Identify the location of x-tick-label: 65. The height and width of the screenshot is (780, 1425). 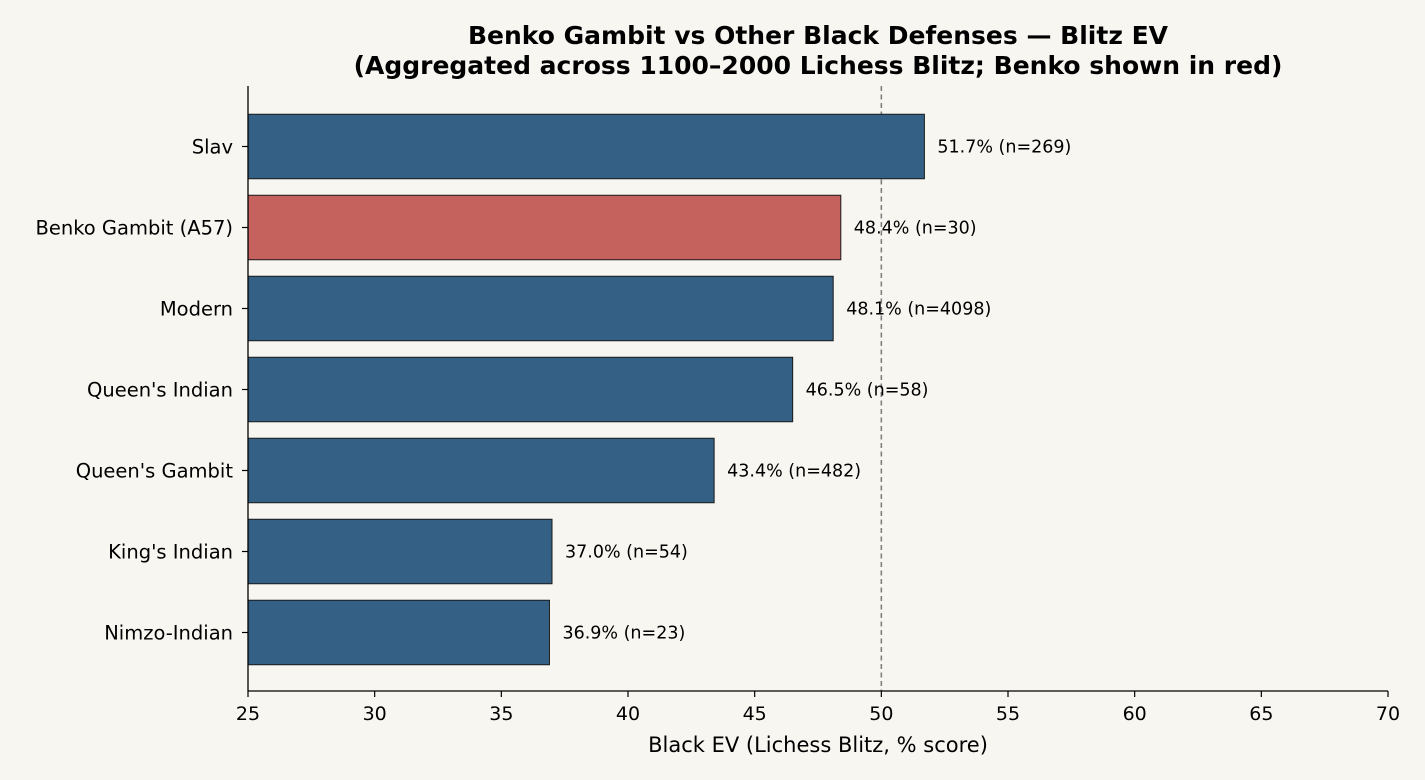
(1261, 714).